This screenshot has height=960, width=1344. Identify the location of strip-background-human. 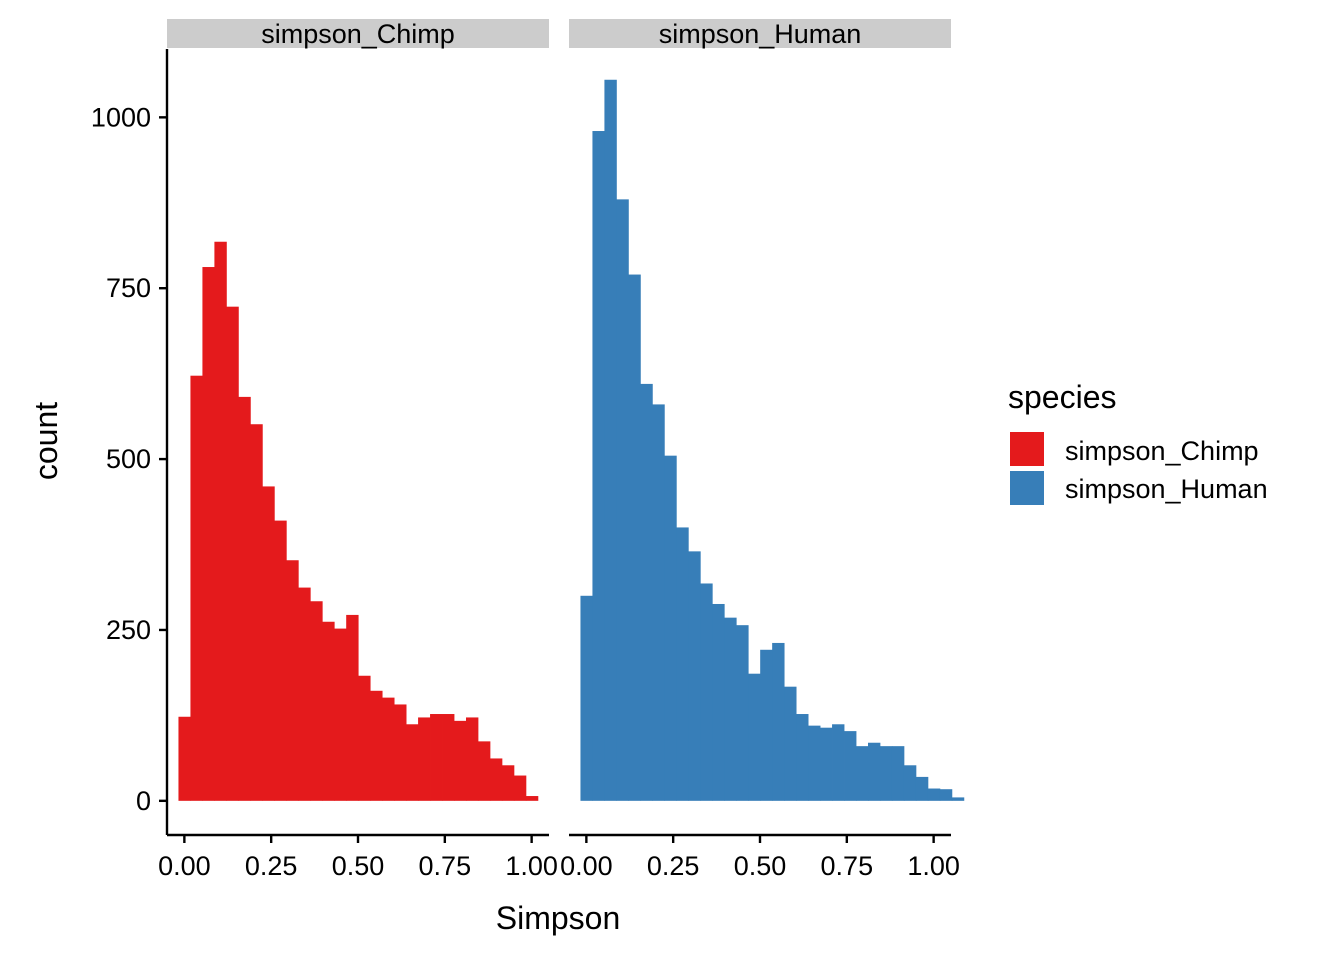
(760, 33).